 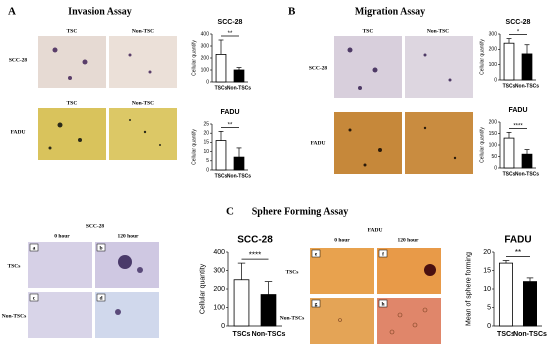 What do you see at coordinates (518, 33) in the screenshot?
I see `significance-label: *` at bounding box center [518, 33].